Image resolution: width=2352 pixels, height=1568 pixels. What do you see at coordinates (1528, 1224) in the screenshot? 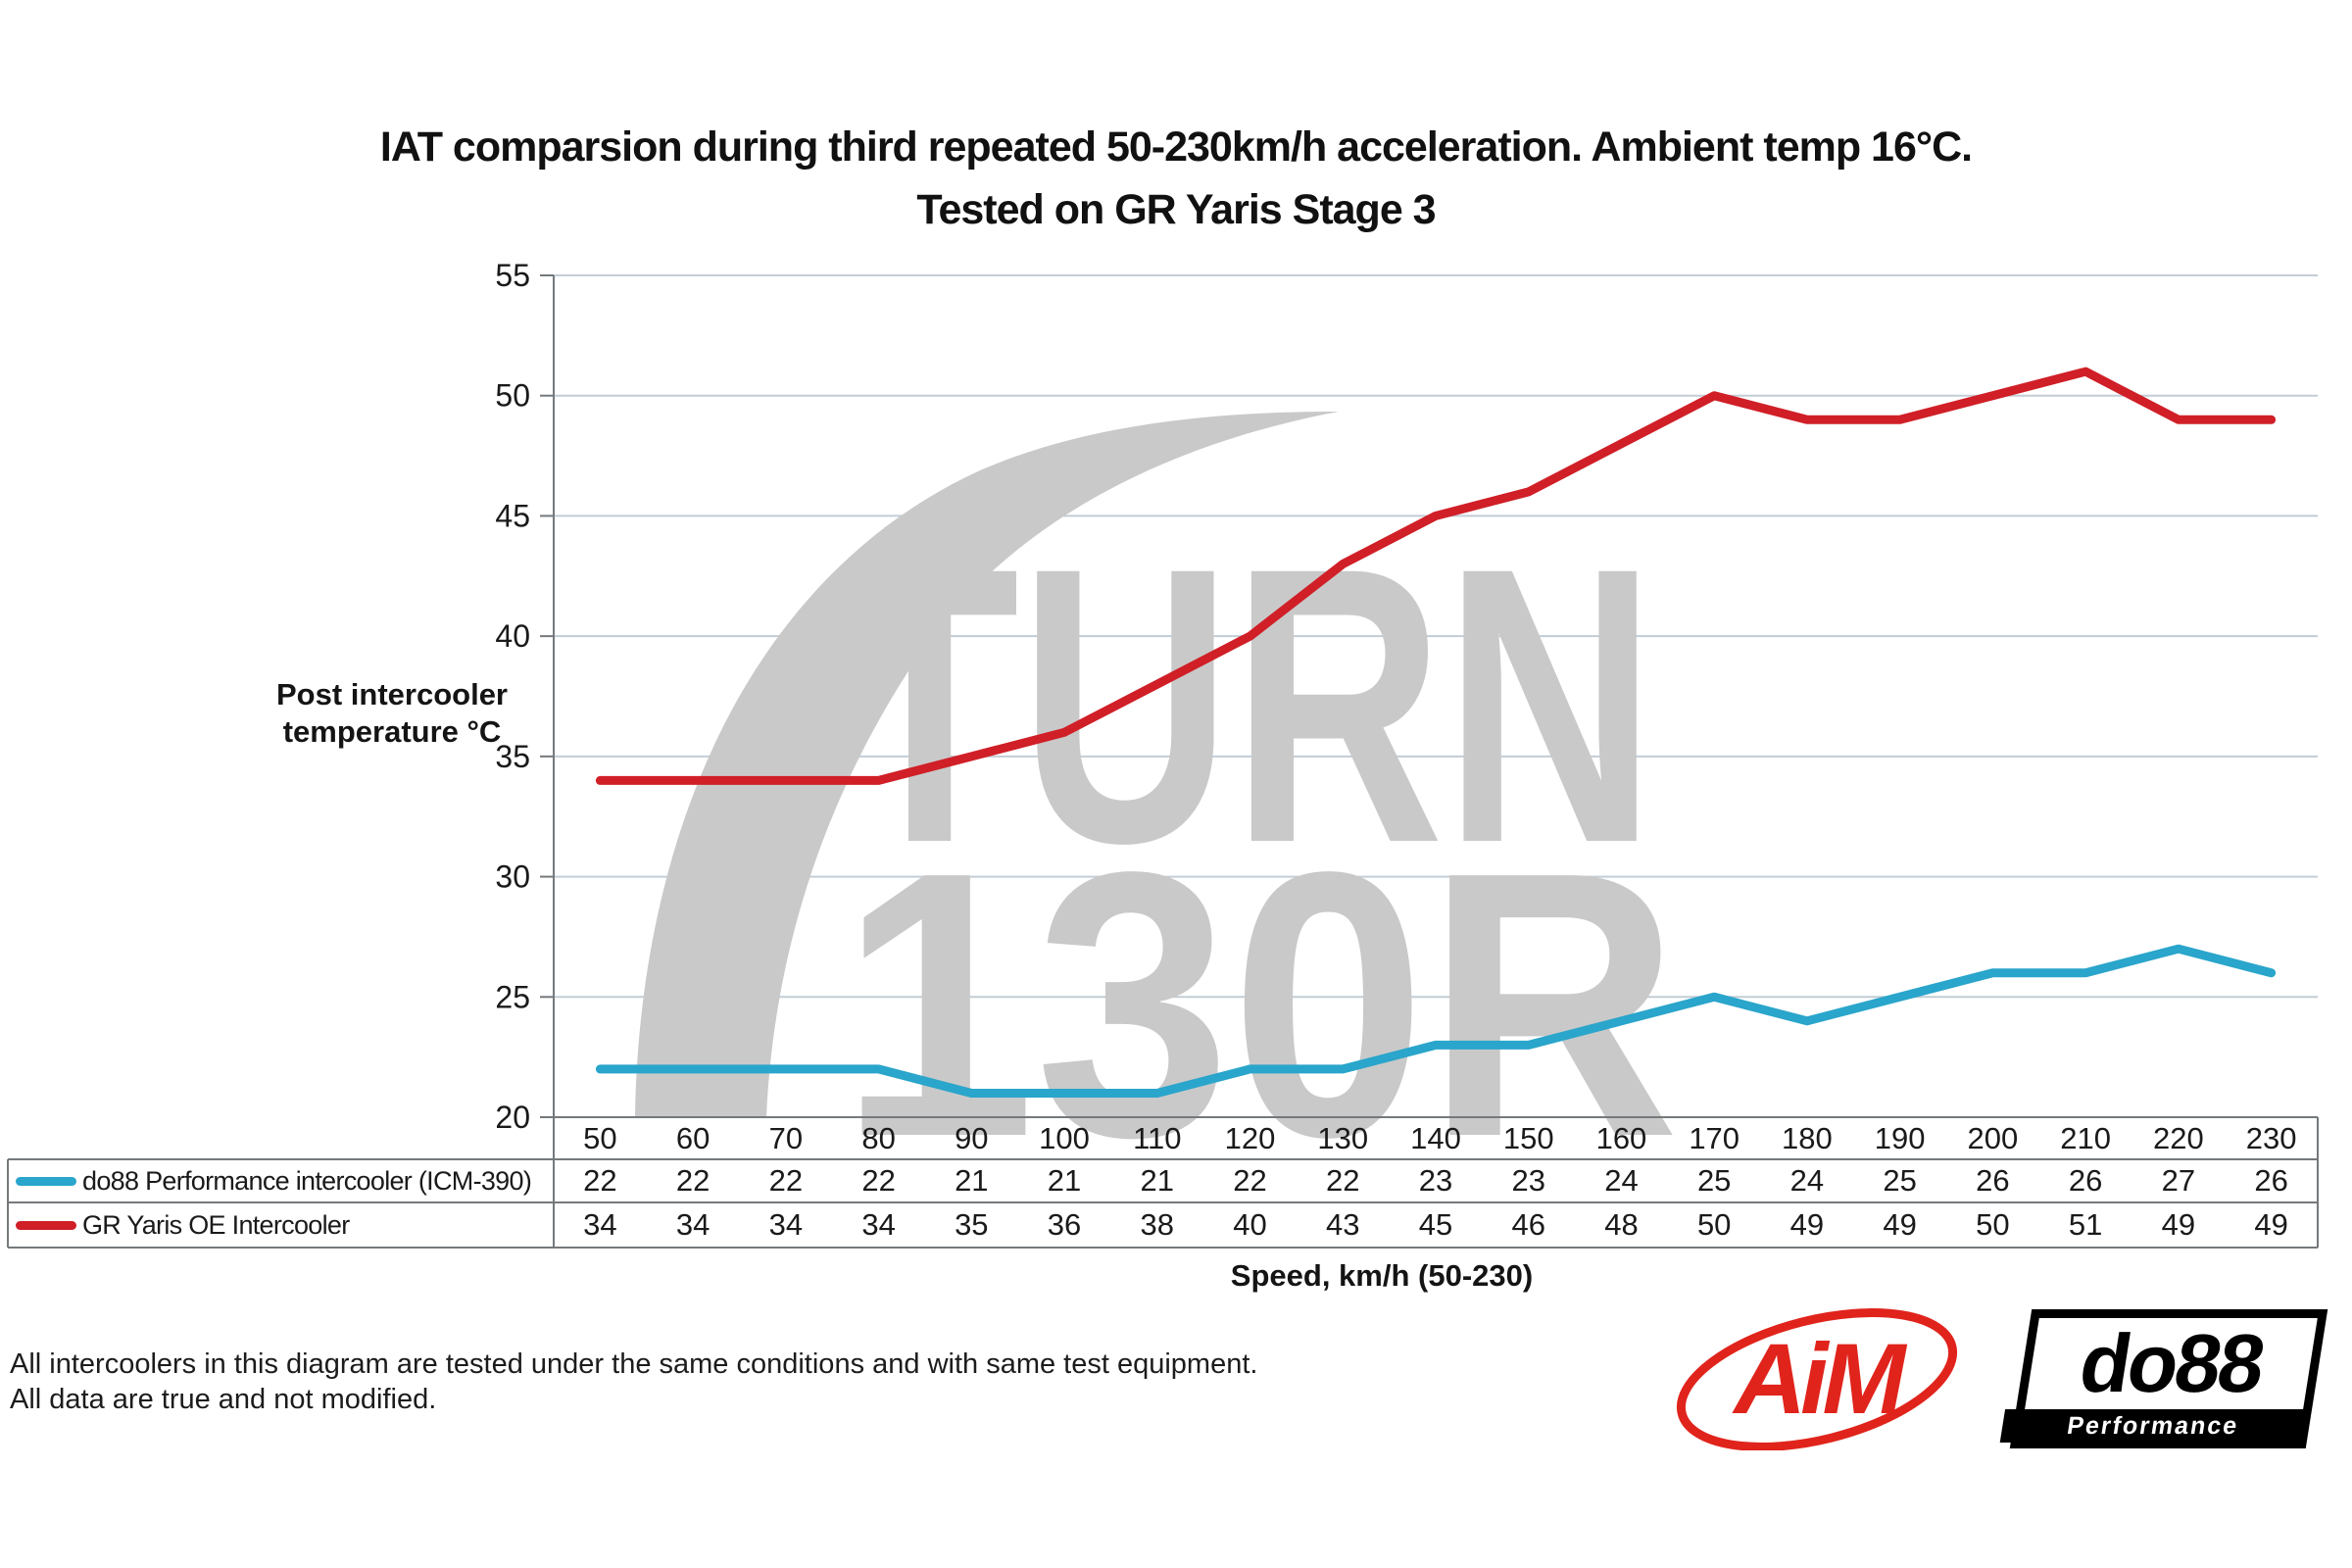
I see `oe-value-cell: 46` at bounding box center [1528, 1224].